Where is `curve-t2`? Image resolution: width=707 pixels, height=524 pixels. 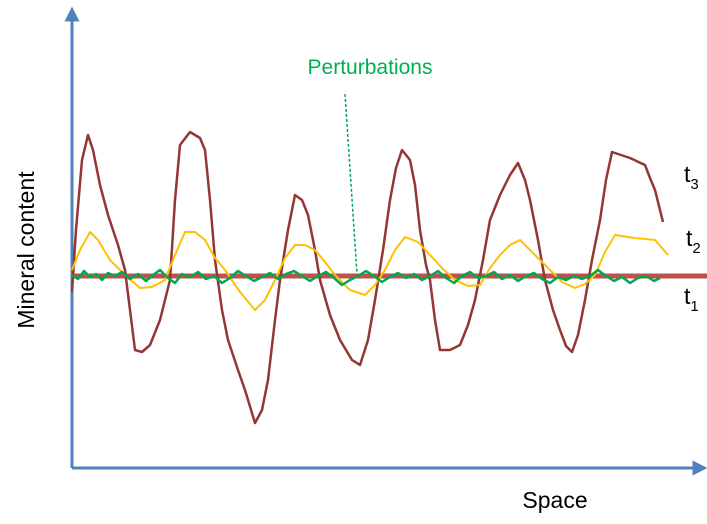 curve-t2 is located at coordinates (370, 271).